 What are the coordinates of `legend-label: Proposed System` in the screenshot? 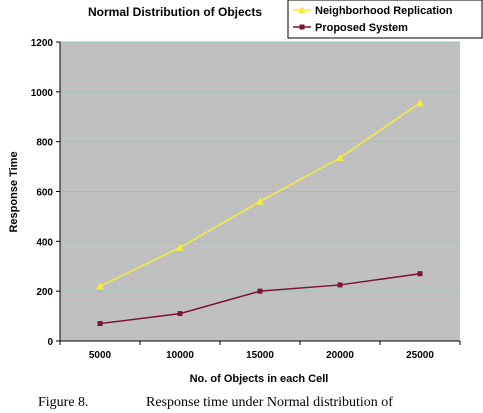 It's located at (361, 28).